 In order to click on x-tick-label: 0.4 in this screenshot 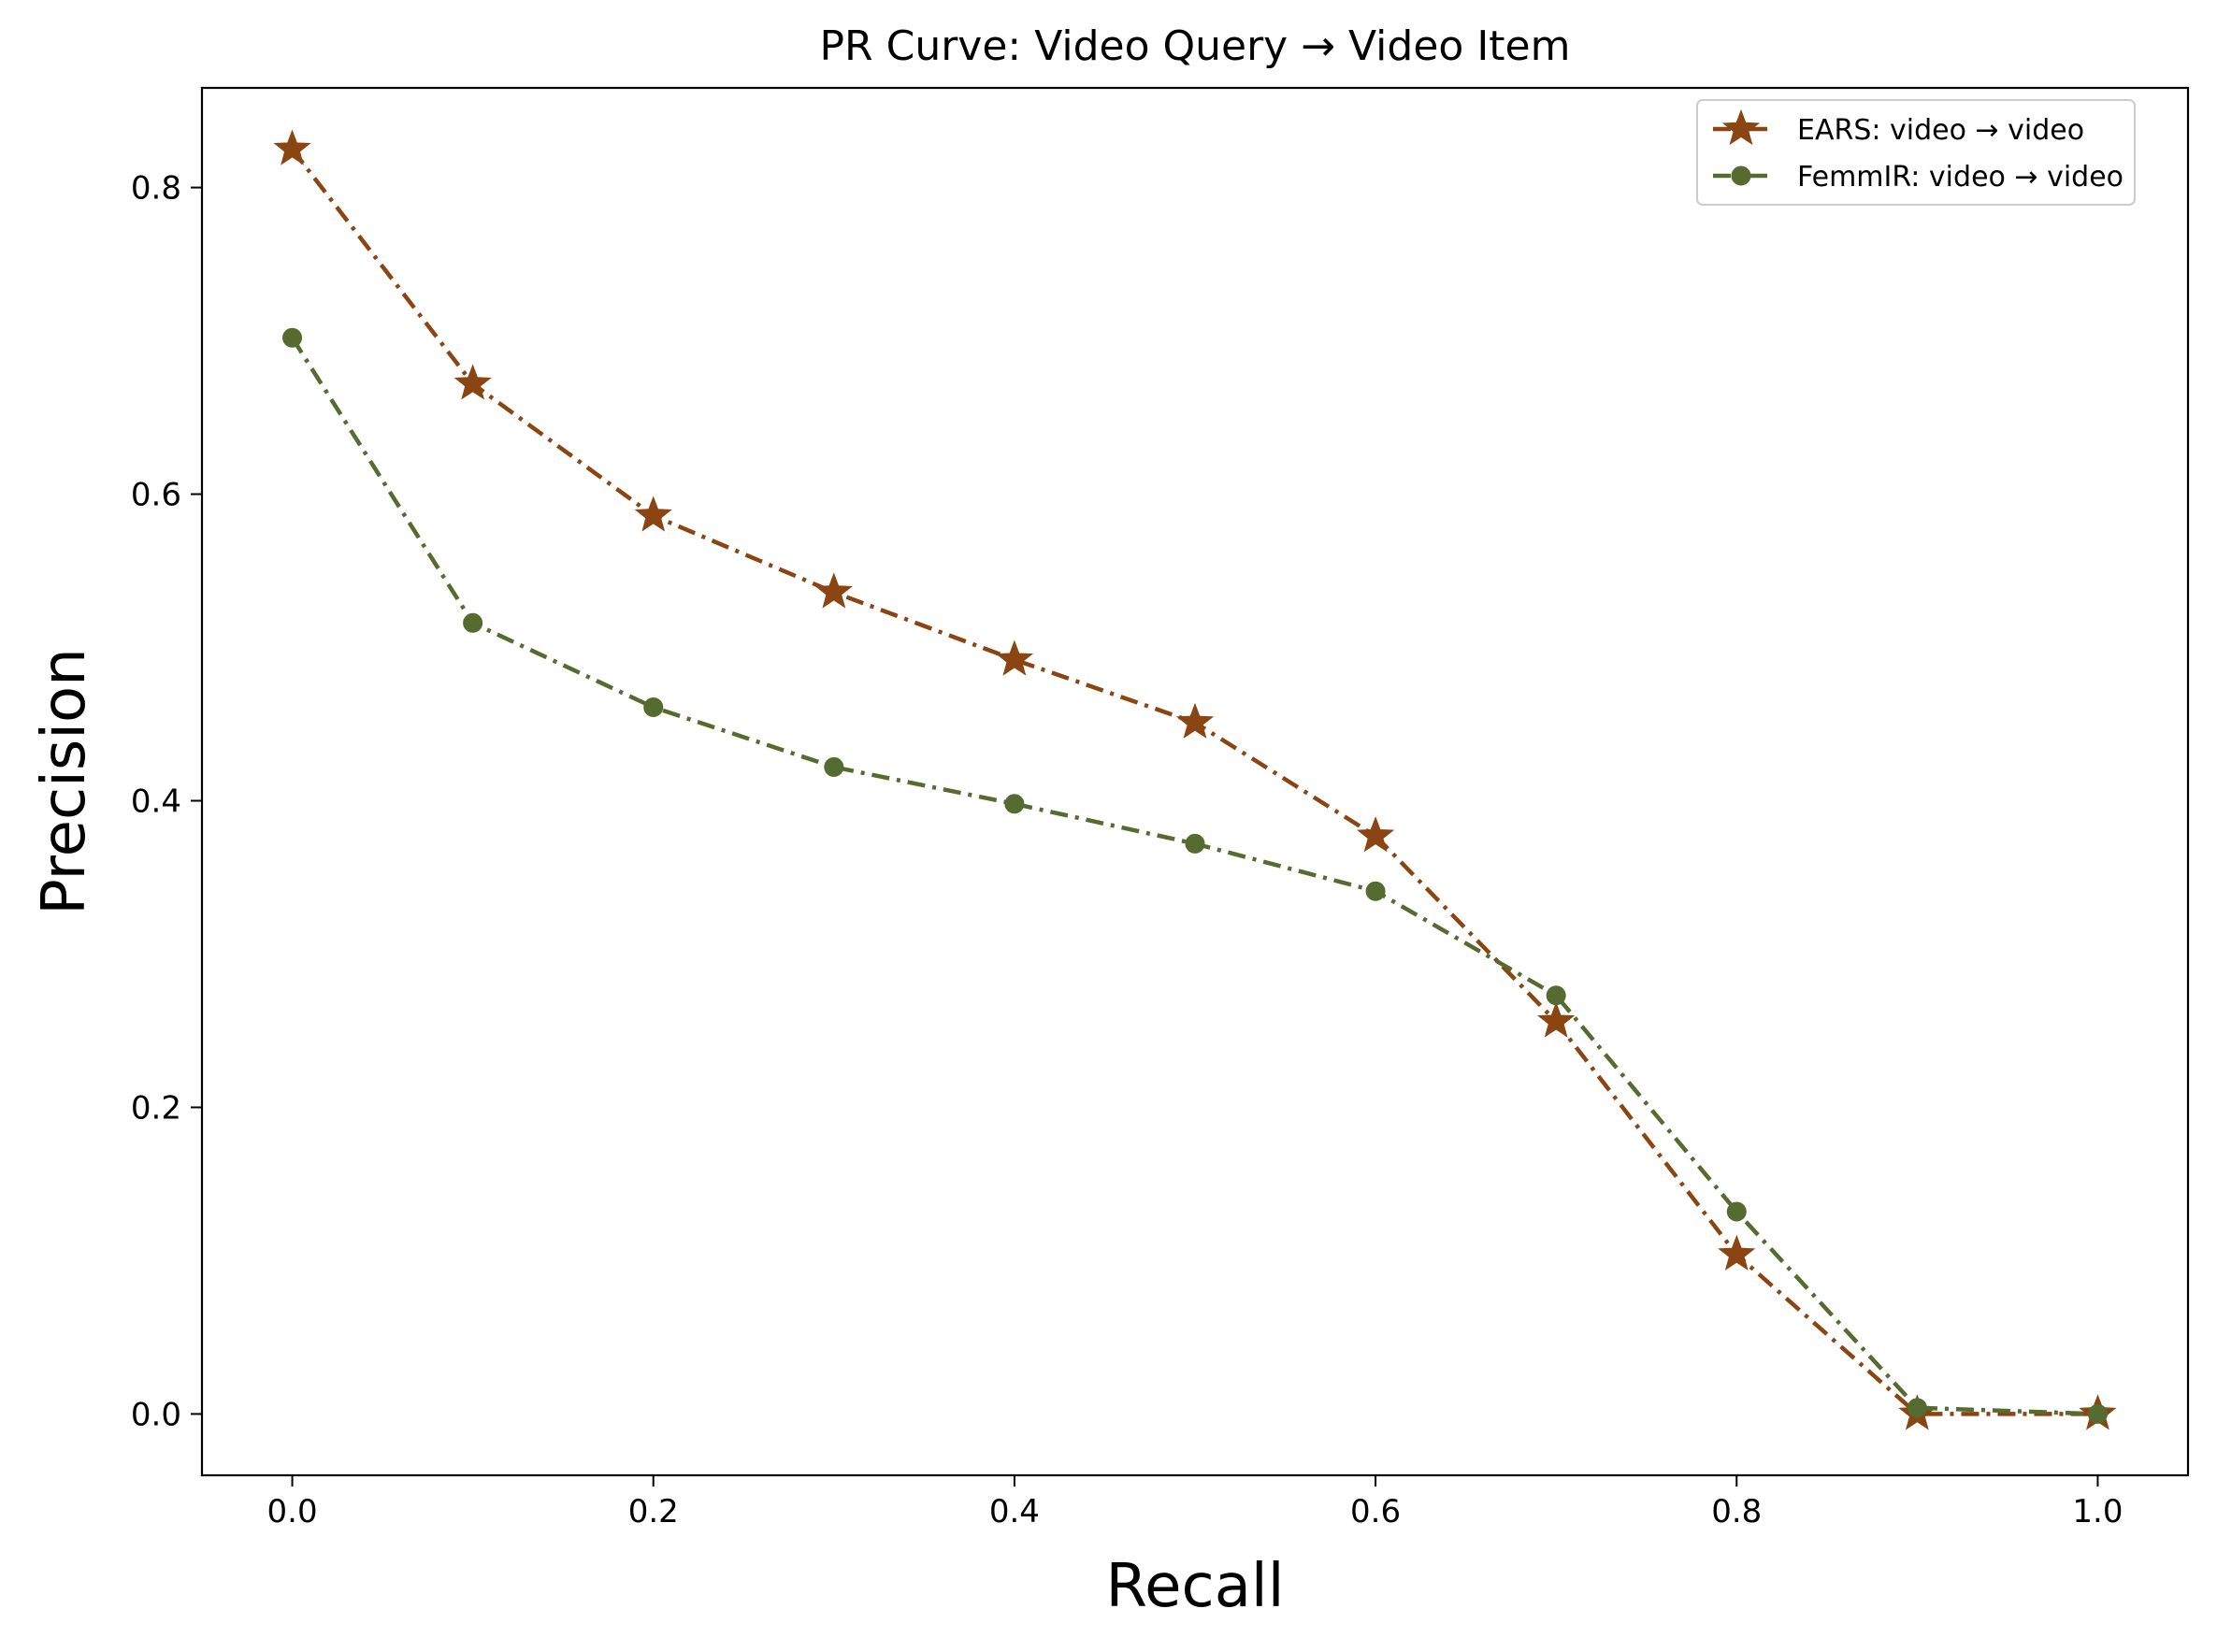, I will do `click(1015, 1511)`.